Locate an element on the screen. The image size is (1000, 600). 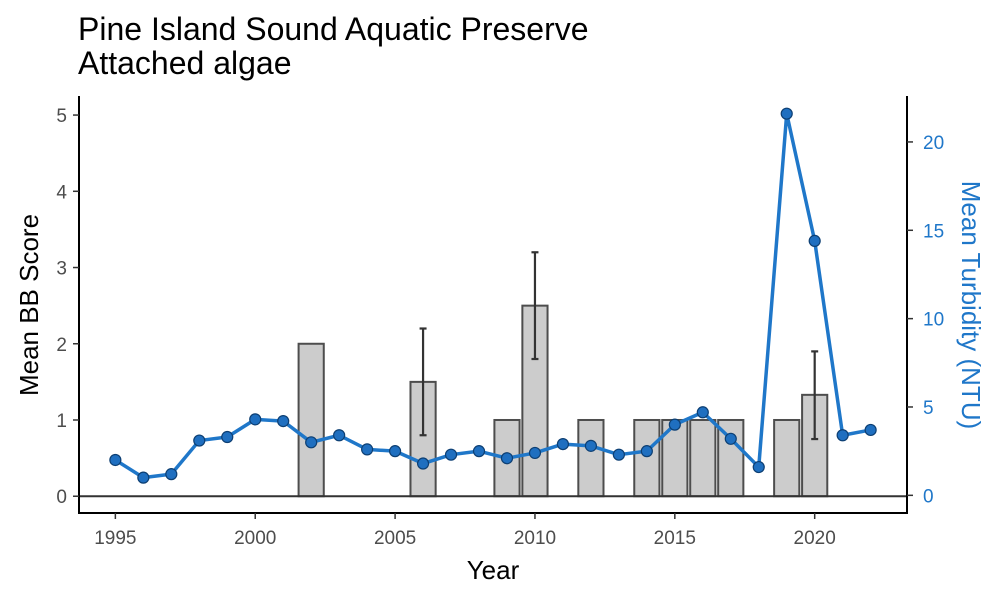
turbidity-point-2008 is located at coordinates (479, 451).